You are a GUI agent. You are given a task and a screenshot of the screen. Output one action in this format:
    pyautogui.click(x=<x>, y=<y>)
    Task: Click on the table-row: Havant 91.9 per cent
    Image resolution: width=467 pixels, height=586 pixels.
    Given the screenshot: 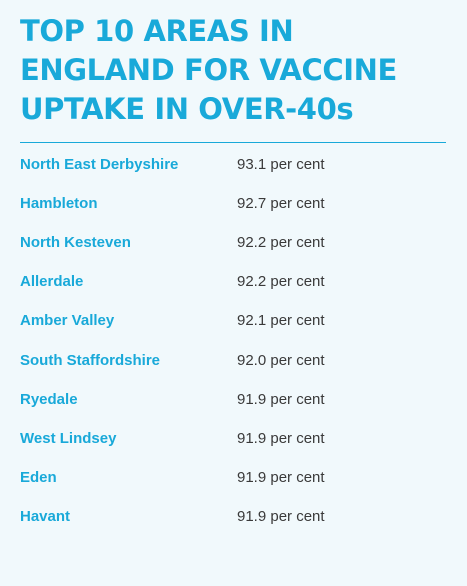 What is the action you would take?
    pyautogui.click(x=233, y=516)
    